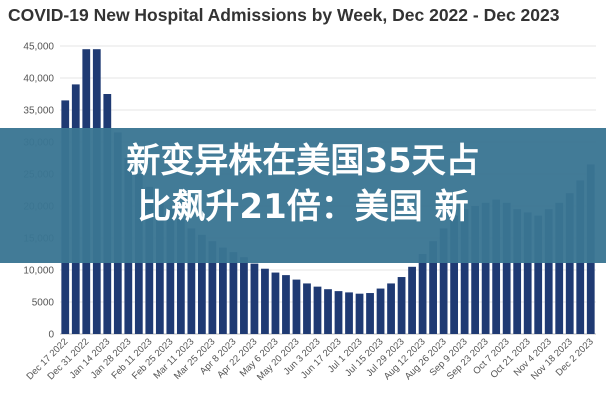 The height and width of the screenshot is (400, 606). I want to click on y-tick-label: 45,000, so click(38, 47).